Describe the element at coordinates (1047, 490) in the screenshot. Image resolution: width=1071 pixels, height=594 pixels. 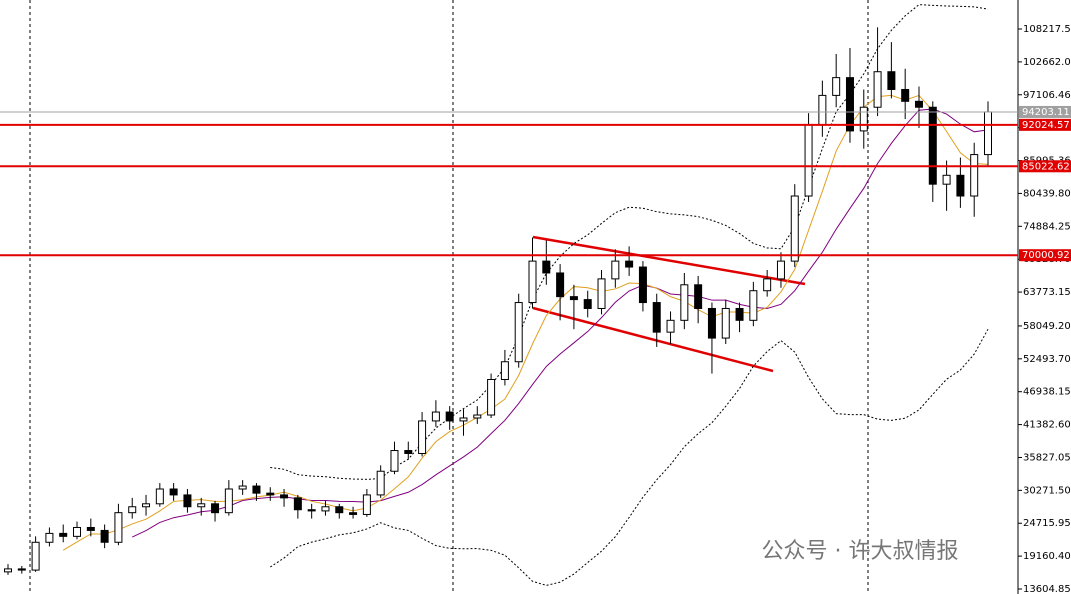
I see `y-tick-label: 30271.50` at that location.